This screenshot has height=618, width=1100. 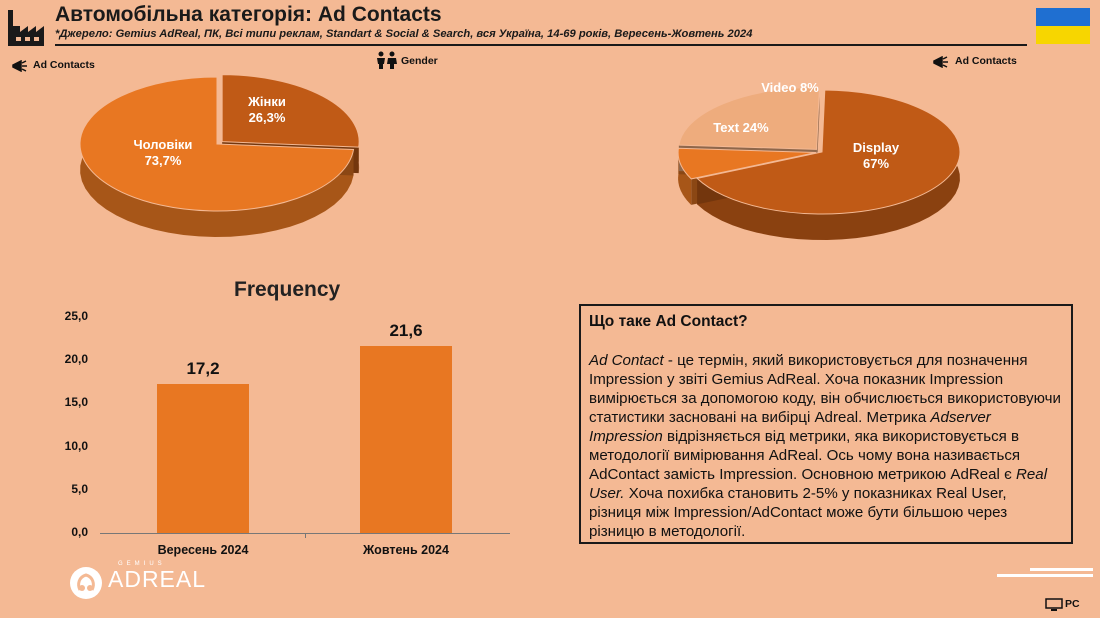 What do you see at coordinates (1054, 607) in the screenshot?
I see `monitor-icon` at bounding box center [1054, 607].